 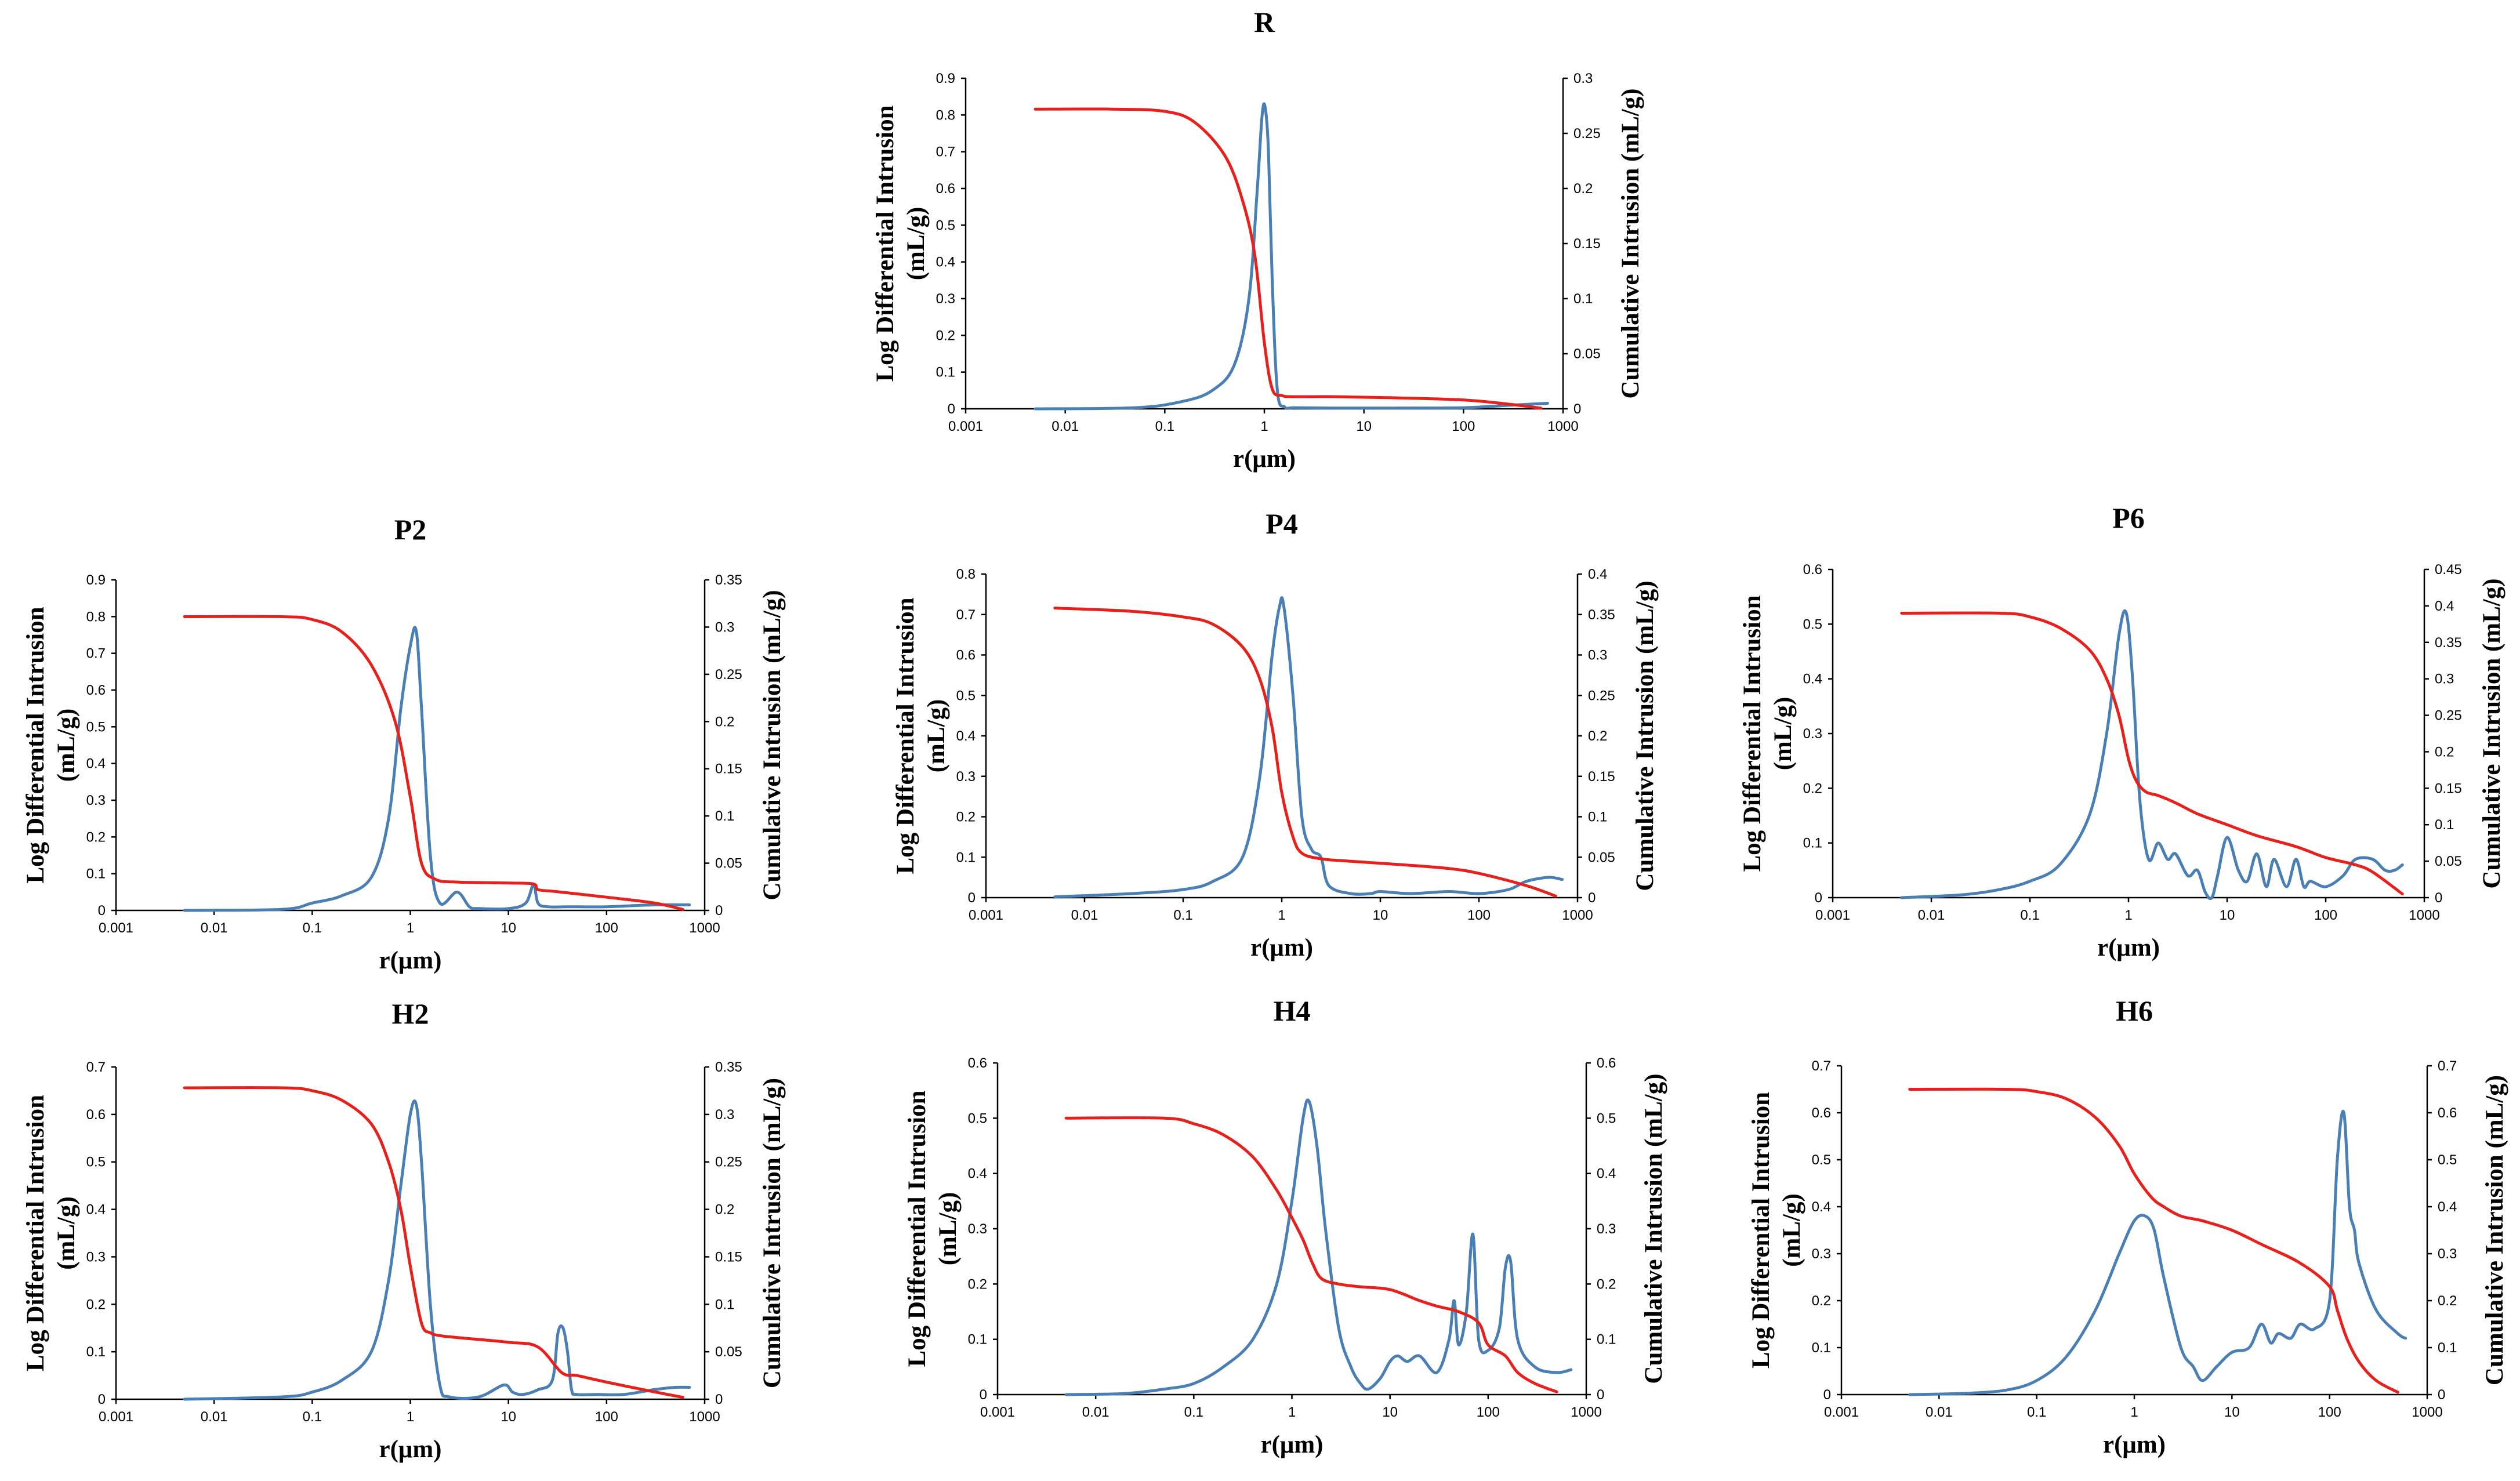 What do you see at coordinates (2128, 518) in the screenshot?
I see `chart-title: P6` at bounding box center [2128, 518].